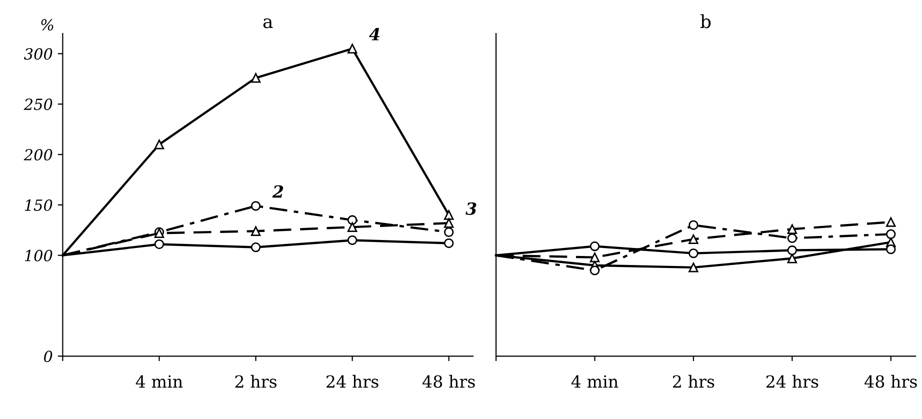  I want to click on series-label: 4, so click(374, 34).